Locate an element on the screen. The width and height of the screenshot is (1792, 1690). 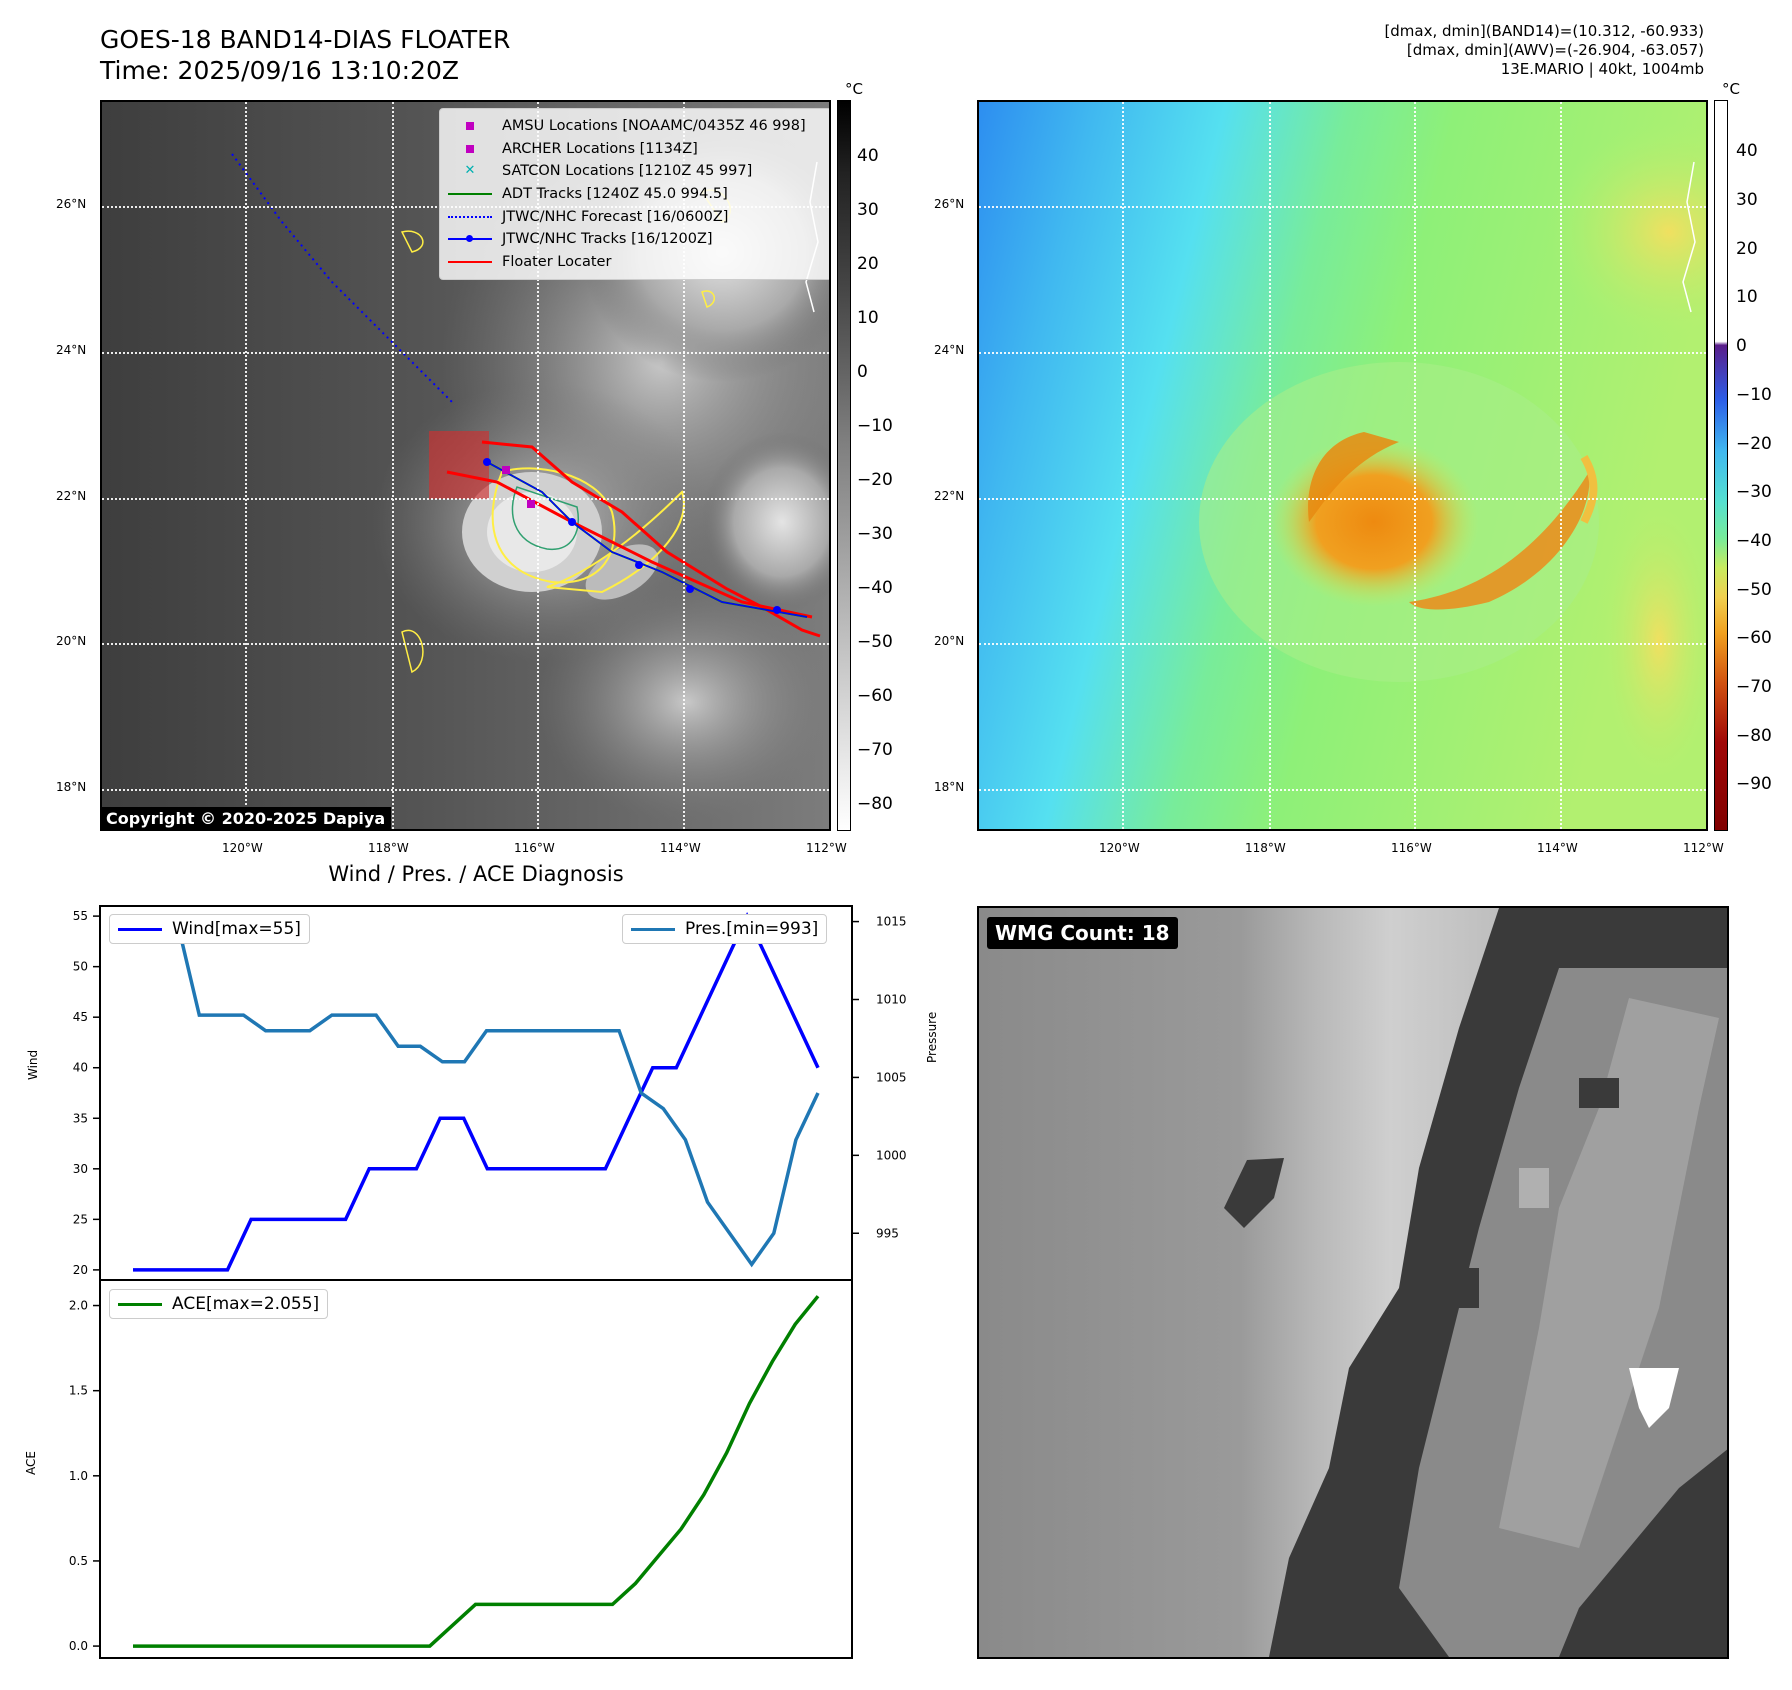
lcb-tick-m70: −70 is located at coordinates (875, 750).